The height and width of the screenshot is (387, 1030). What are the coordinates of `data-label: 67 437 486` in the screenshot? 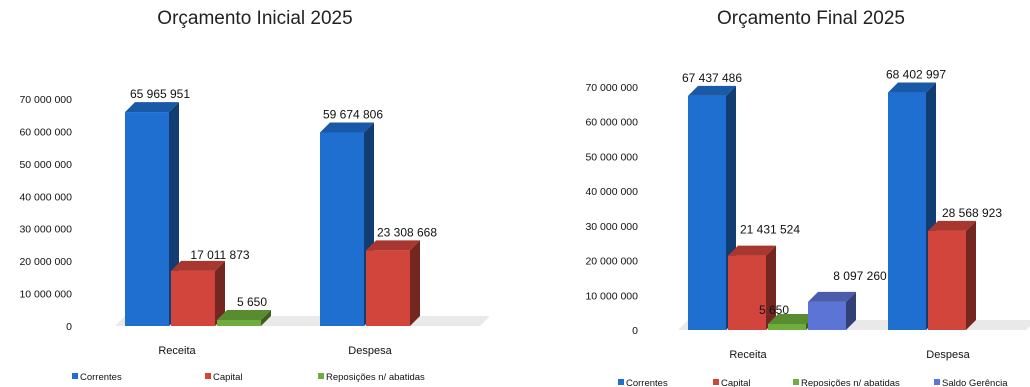 It's located at (712, 78).